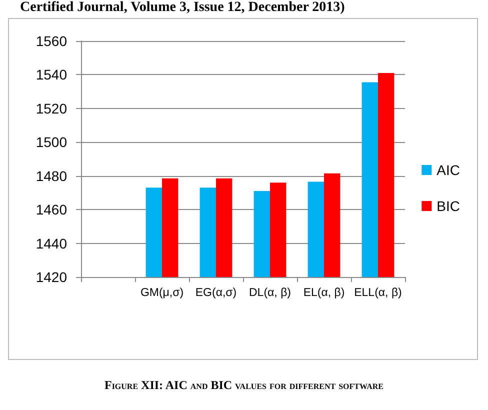 The height and width of the screenshot is (410, 488). What do you see at coordinates (378, 293) in the screenshot?
I see `x-tick-label: ELL(α, β)` at bounding box center [378, 293].